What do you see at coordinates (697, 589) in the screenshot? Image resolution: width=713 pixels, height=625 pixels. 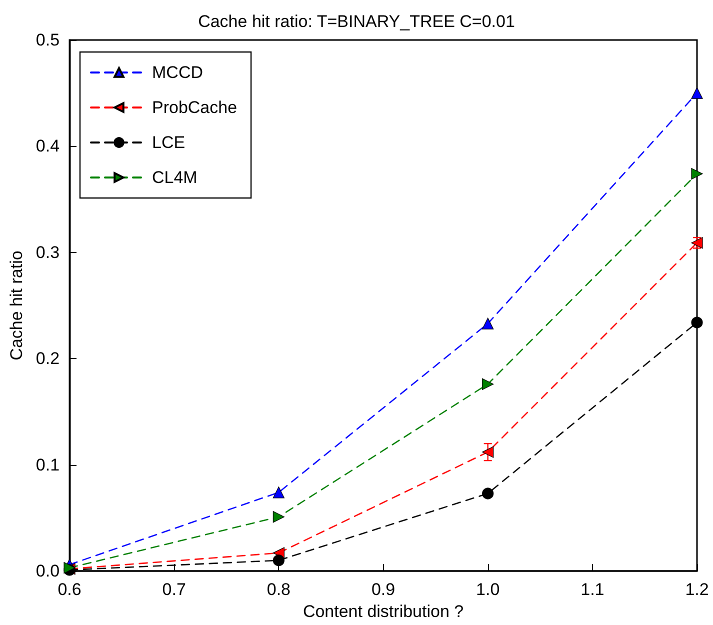 I see `x-tick-label: 1.2` at bounding box center [697, 589].